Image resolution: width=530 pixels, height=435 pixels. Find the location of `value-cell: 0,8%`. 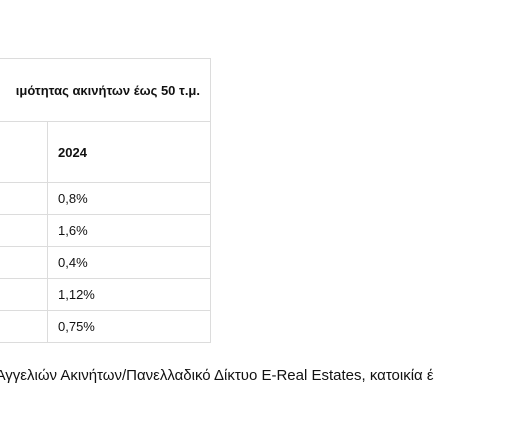

value-cell: 0,8% is located at coordinates (129, 198).